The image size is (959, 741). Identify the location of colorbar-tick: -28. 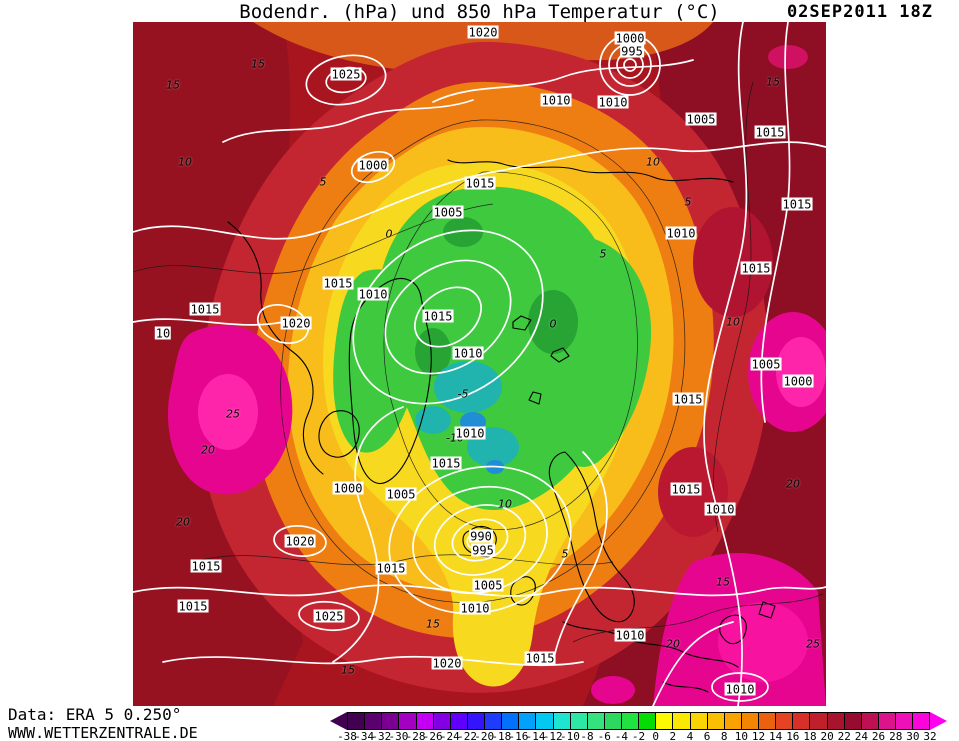
(415, 735).